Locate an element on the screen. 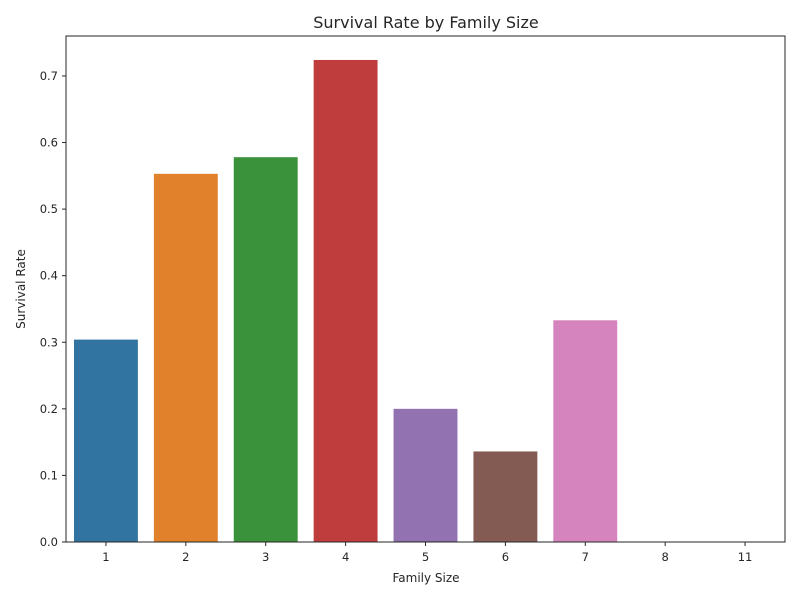  x-axis-ticks: 1 2 3 4 5 6 7 8 11 is located at coordinates (427, 553).